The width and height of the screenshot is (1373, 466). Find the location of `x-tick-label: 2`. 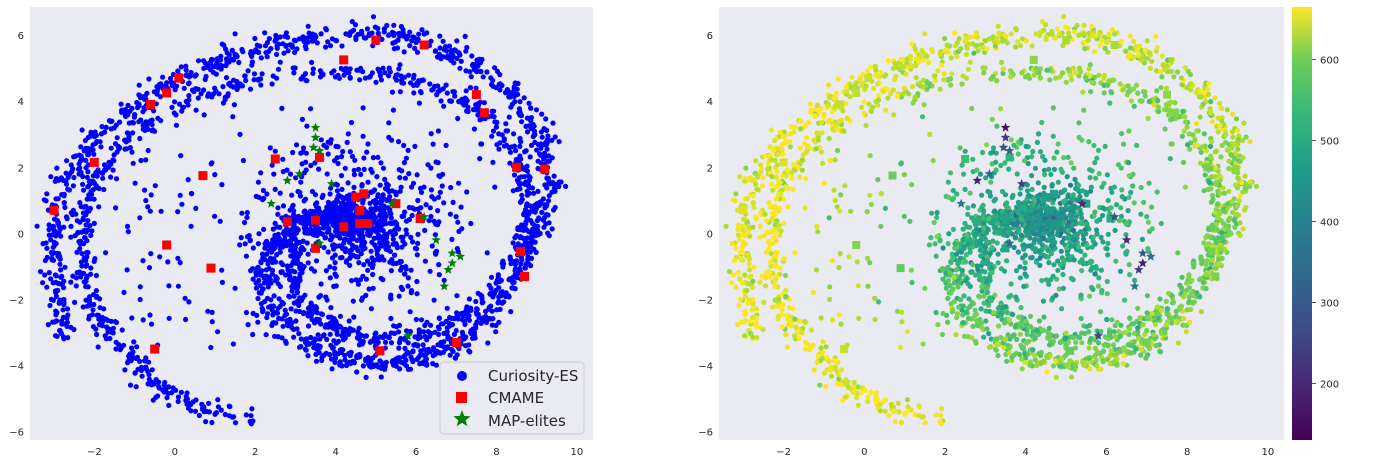

x-tick-label: 2 is located at coordinates (255, 452).